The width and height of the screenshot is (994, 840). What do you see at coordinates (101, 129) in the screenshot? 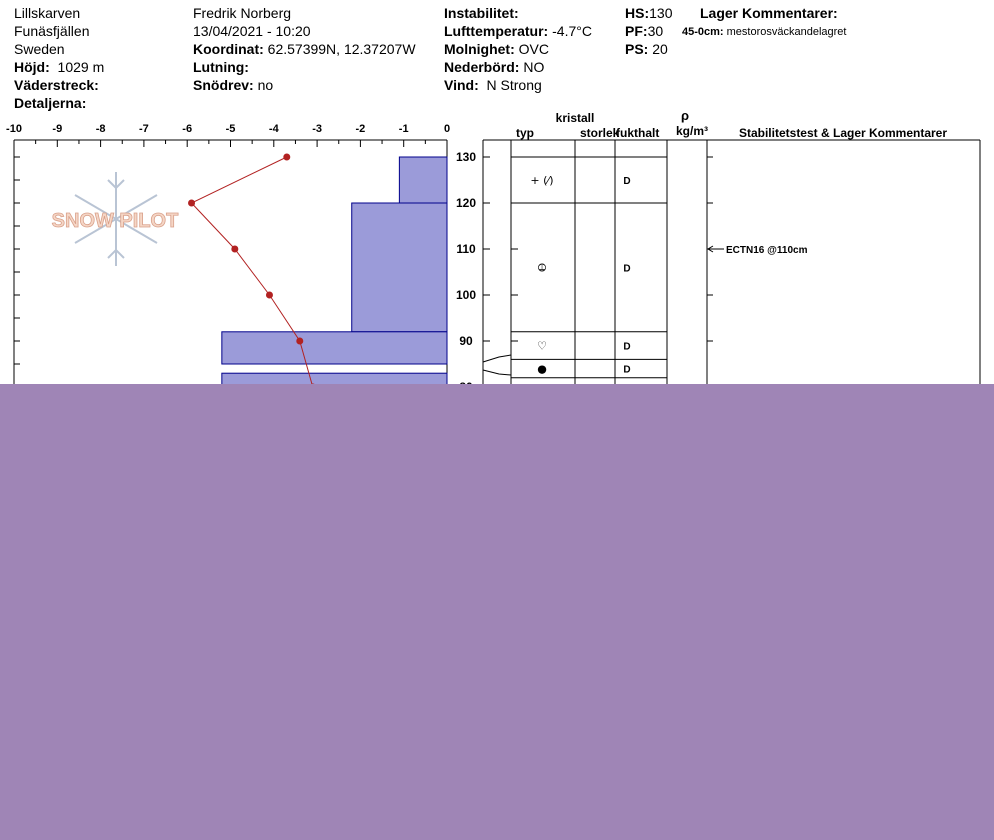
I see `temp-tick-label: -8` at bounding box center [101, 129].